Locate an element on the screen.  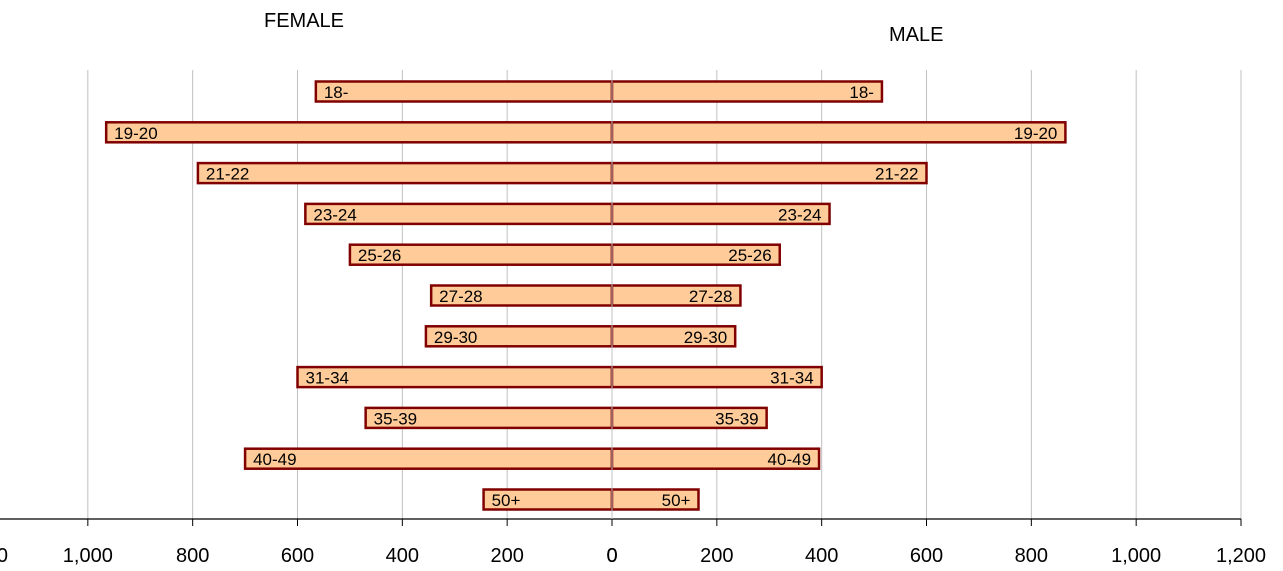
x-tick-label-female: 400 is located at coordinates (402, 556).